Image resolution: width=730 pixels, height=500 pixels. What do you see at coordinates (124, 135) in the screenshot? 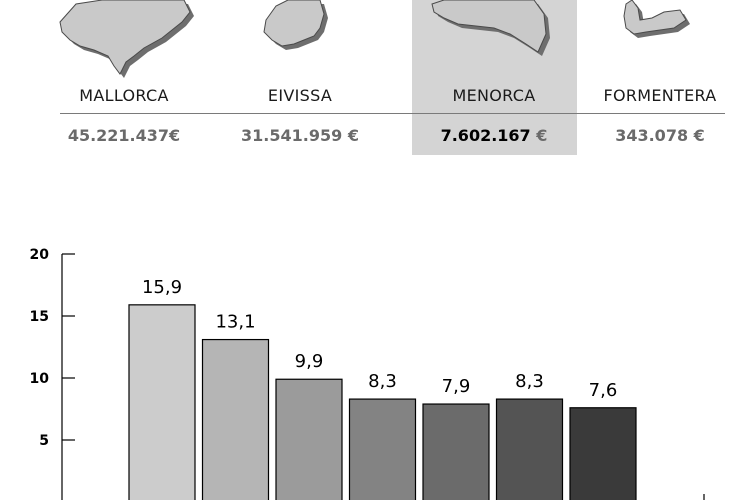
I see `island-value-mallorca: 45.221.437€` at bounding box center [124, 135].